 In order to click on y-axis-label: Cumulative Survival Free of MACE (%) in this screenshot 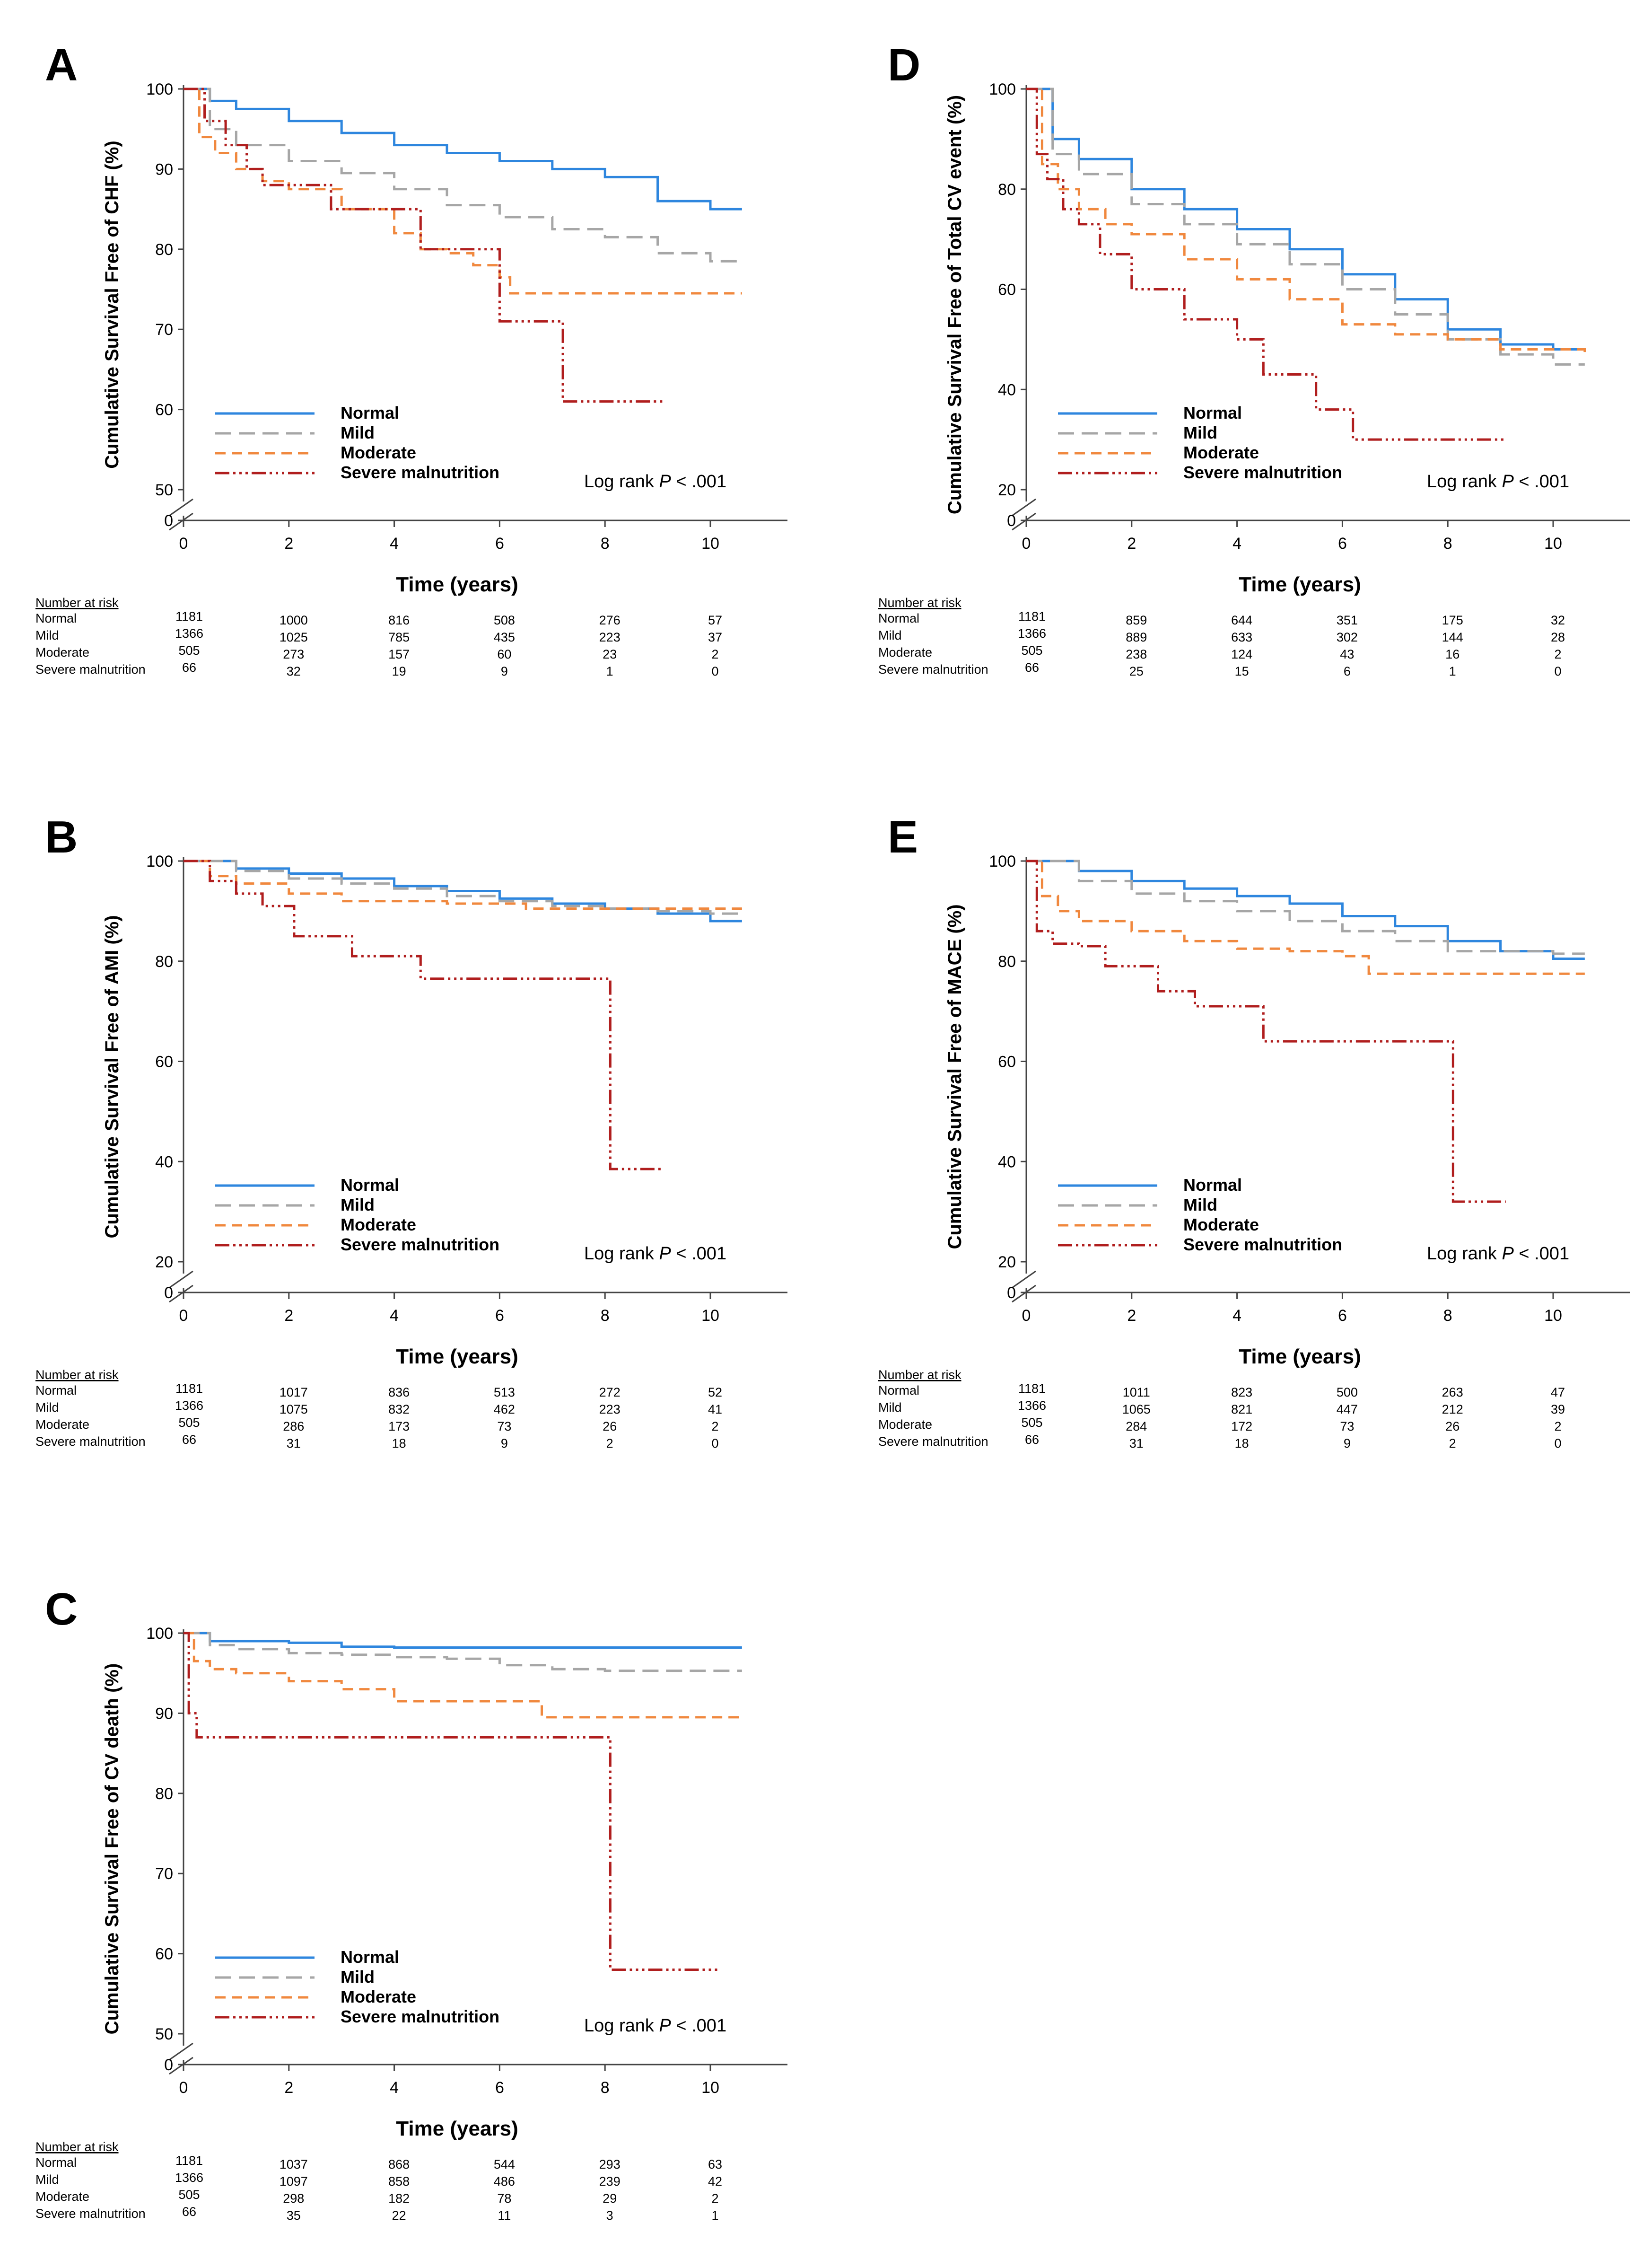, I will do `click(954, 1076)`.